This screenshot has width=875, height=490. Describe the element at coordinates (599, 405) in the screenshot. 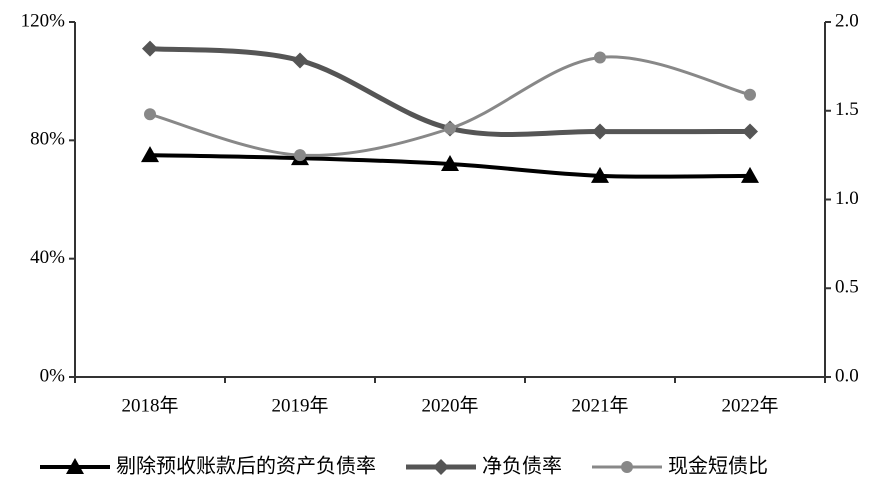

I see `x-tick-label: 2021年` at that location.